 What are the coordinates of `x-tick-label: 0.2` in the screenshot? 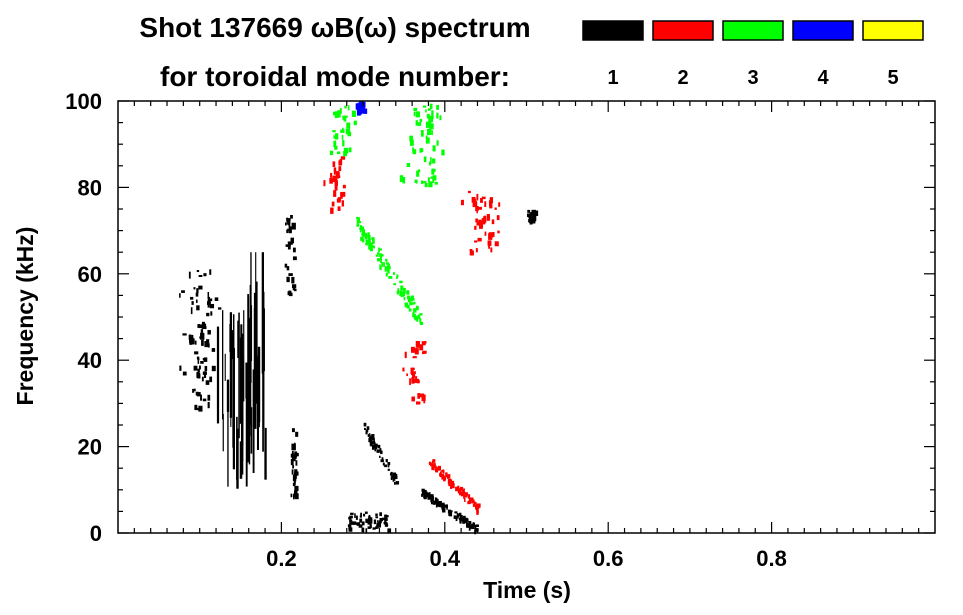 It's located at (281, 558).